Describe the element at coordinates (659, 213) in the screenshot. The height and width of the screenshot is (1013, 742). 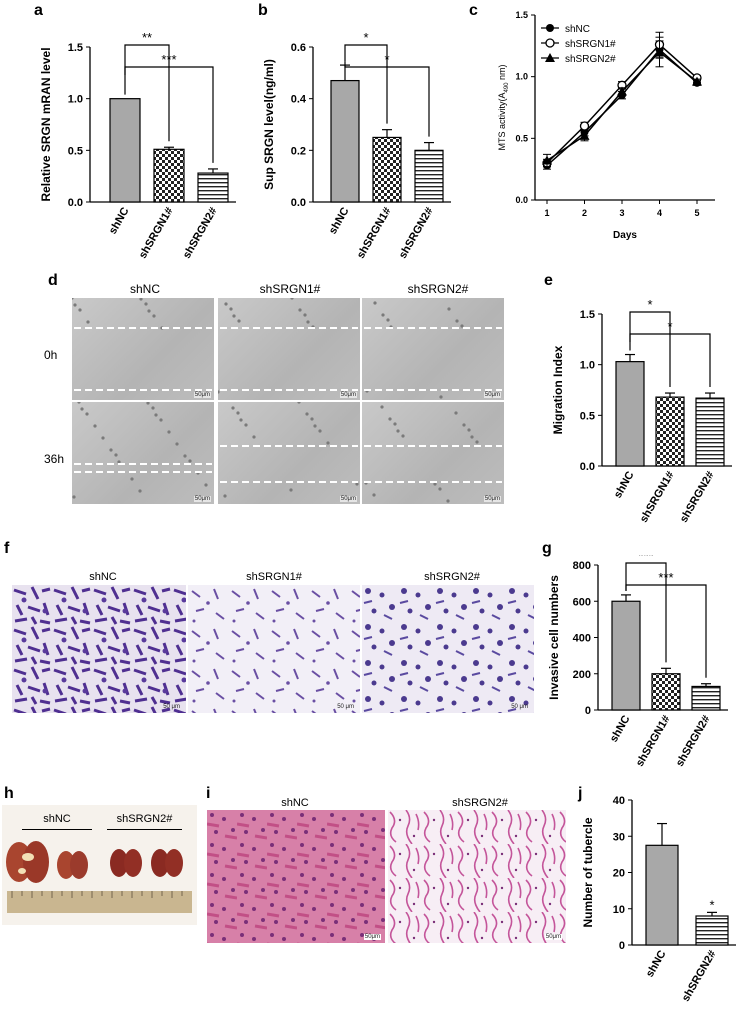
I see `x-tick-label: 4` at that location.